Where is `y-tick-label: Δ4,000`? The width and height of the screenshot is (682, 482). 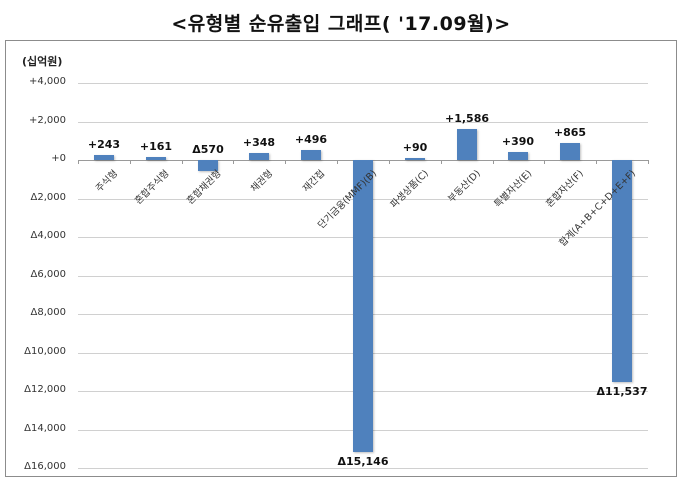 y-tick-label: Δ4,000 is located at coordinates (48, 235).